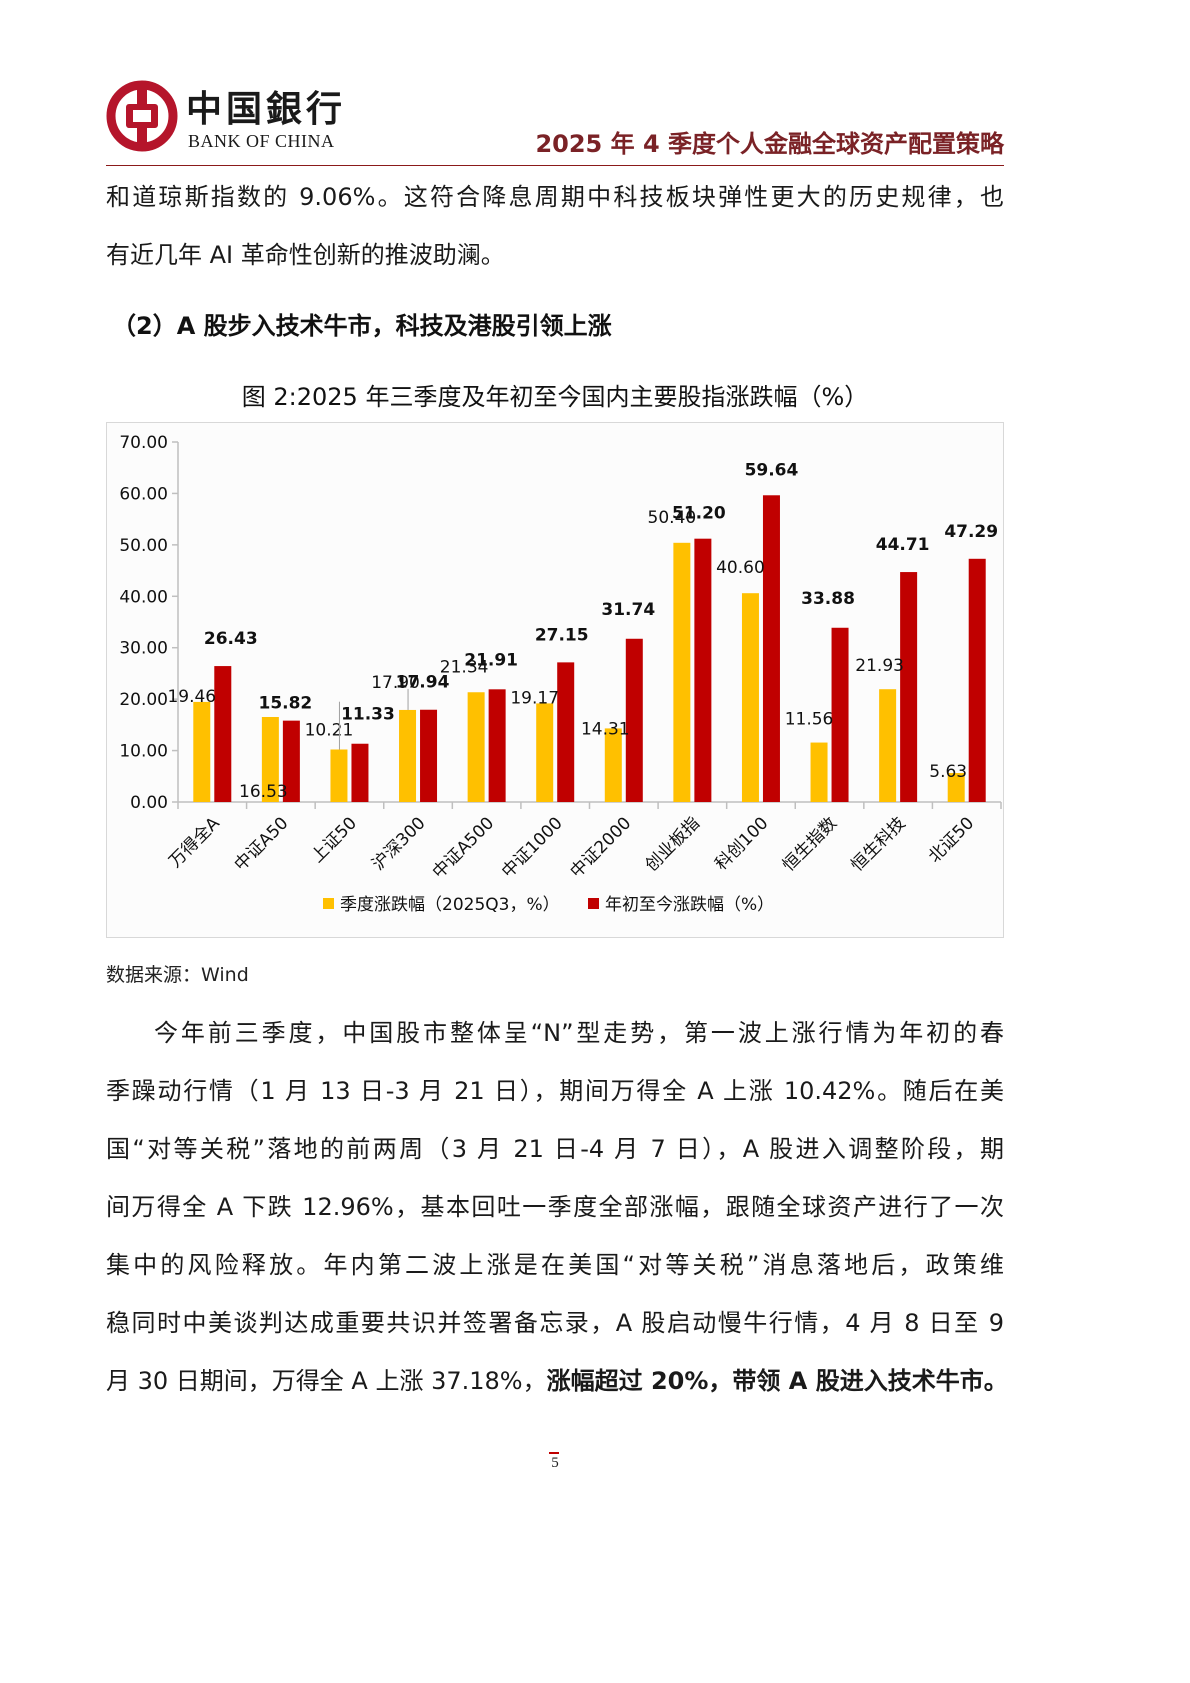 The height and width of the screenshot is (1683, 1190). Describe the element at coordinates (534, 698) in the screenshot. I see `data-label-quarterly: 19.17` at that location.